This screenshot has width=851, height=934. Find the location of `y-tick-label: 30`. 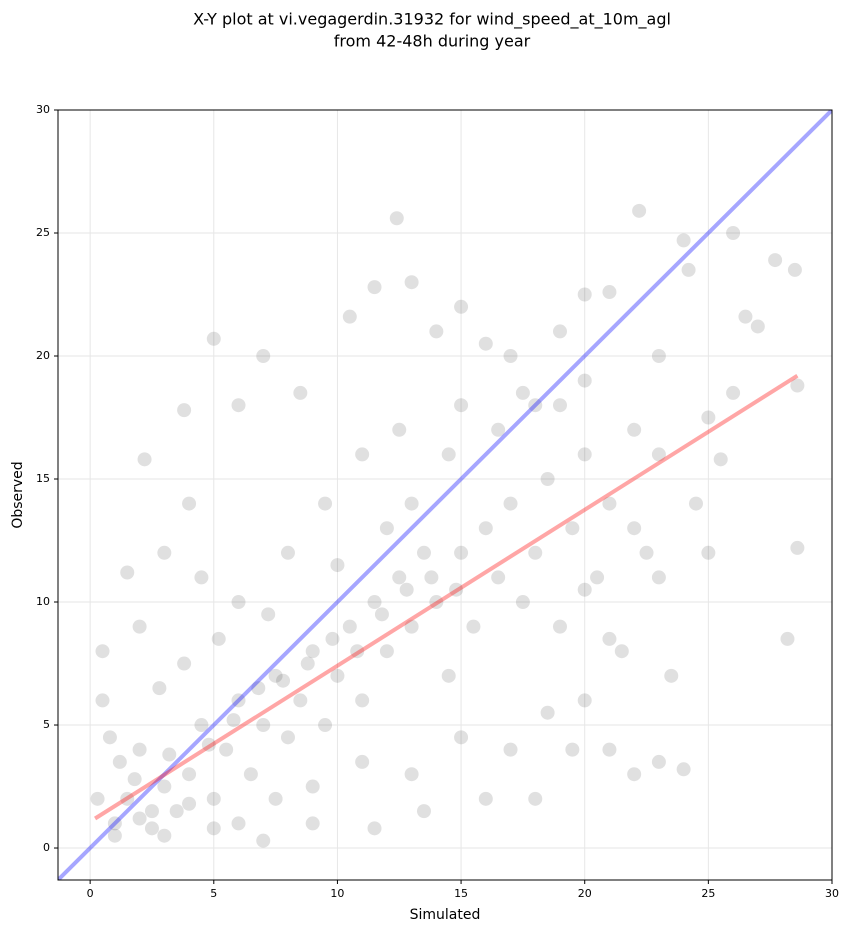

y-tick-label: 30 is located at coordinates (43, 109).